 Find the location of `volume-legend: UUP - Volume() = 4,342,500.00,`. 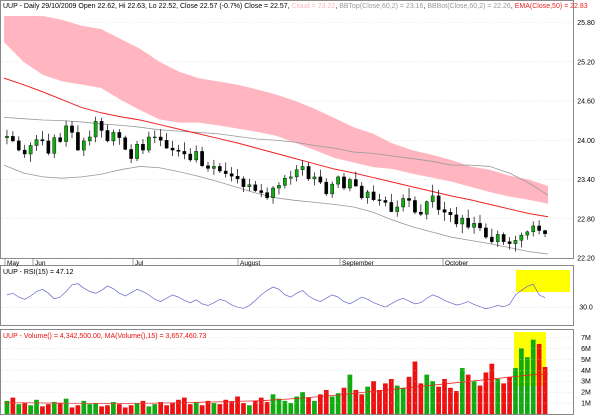

volume-legend: UUP - Volume() = 4,342,500.00, is located at coordinates (53, 336).